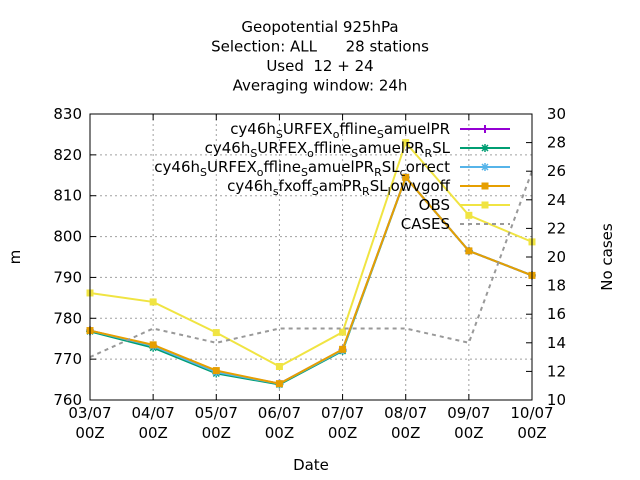 The image size is (640, 480). Describe the element at coordinates (15, 257) in the screenshot. I see `y-axis-label: m` at that location.